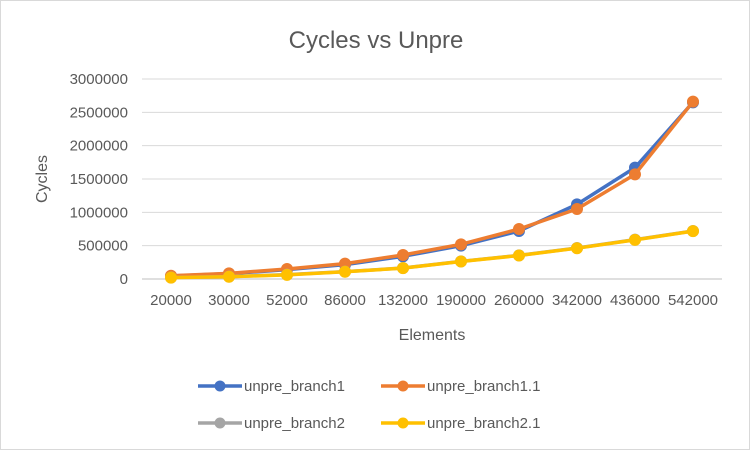  I want to click on x-tick-label: 542000, so click(693, 300).